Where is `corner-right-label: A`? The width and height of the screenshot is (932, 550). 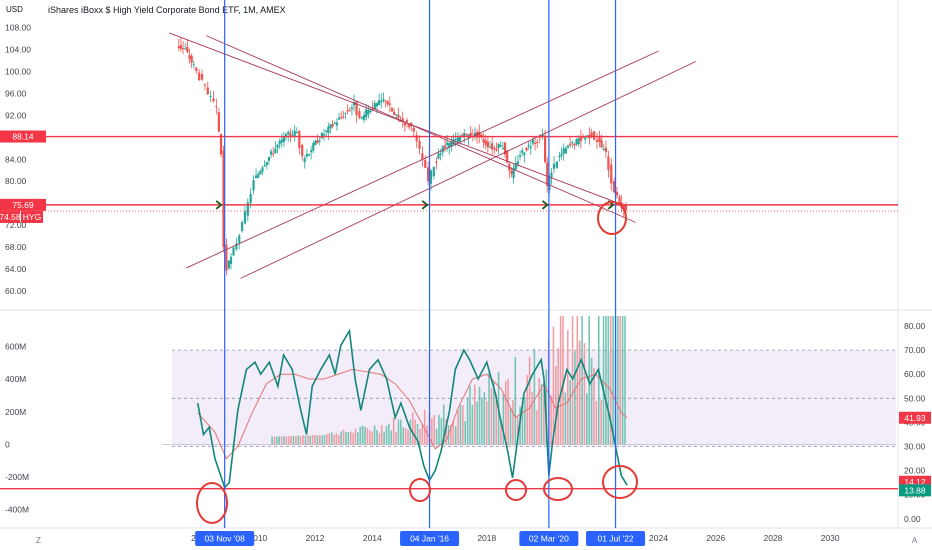
corner-right-label: A is located at coordinates (915, 540).